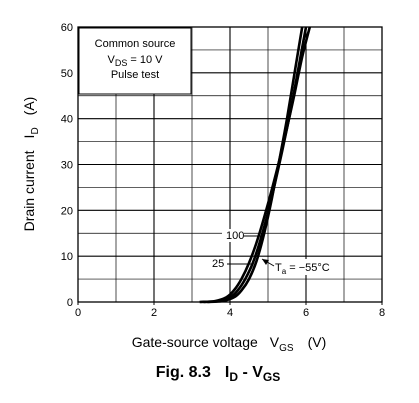 The width and height of the screenshot is (419, 403). Describe the element at coordinates (306, 313) in the screenshot. I see `x-tick-label: 6` at that location.